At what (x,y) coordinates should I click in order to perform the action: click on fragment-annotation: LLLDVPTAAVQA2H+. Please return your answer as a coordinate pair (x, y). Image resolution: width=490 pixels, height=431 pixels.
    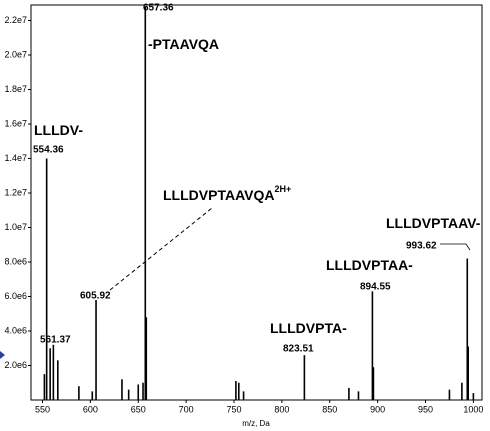
    Looking at the image, I should click on (227, 193).